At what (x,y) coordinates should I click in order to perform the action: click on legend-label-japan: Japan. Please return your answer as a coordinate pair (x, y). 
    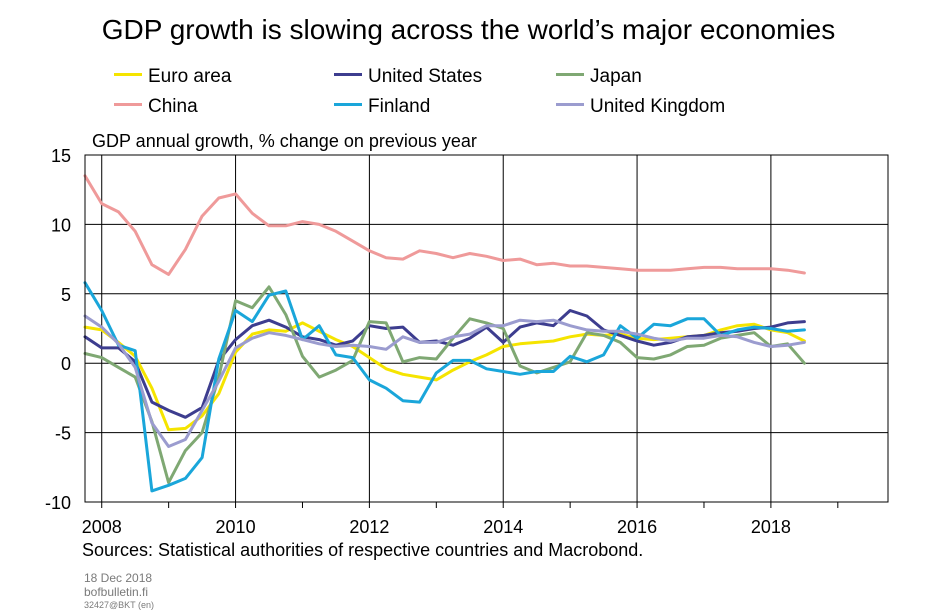
    Looking at the image, I should click on (616, 76).